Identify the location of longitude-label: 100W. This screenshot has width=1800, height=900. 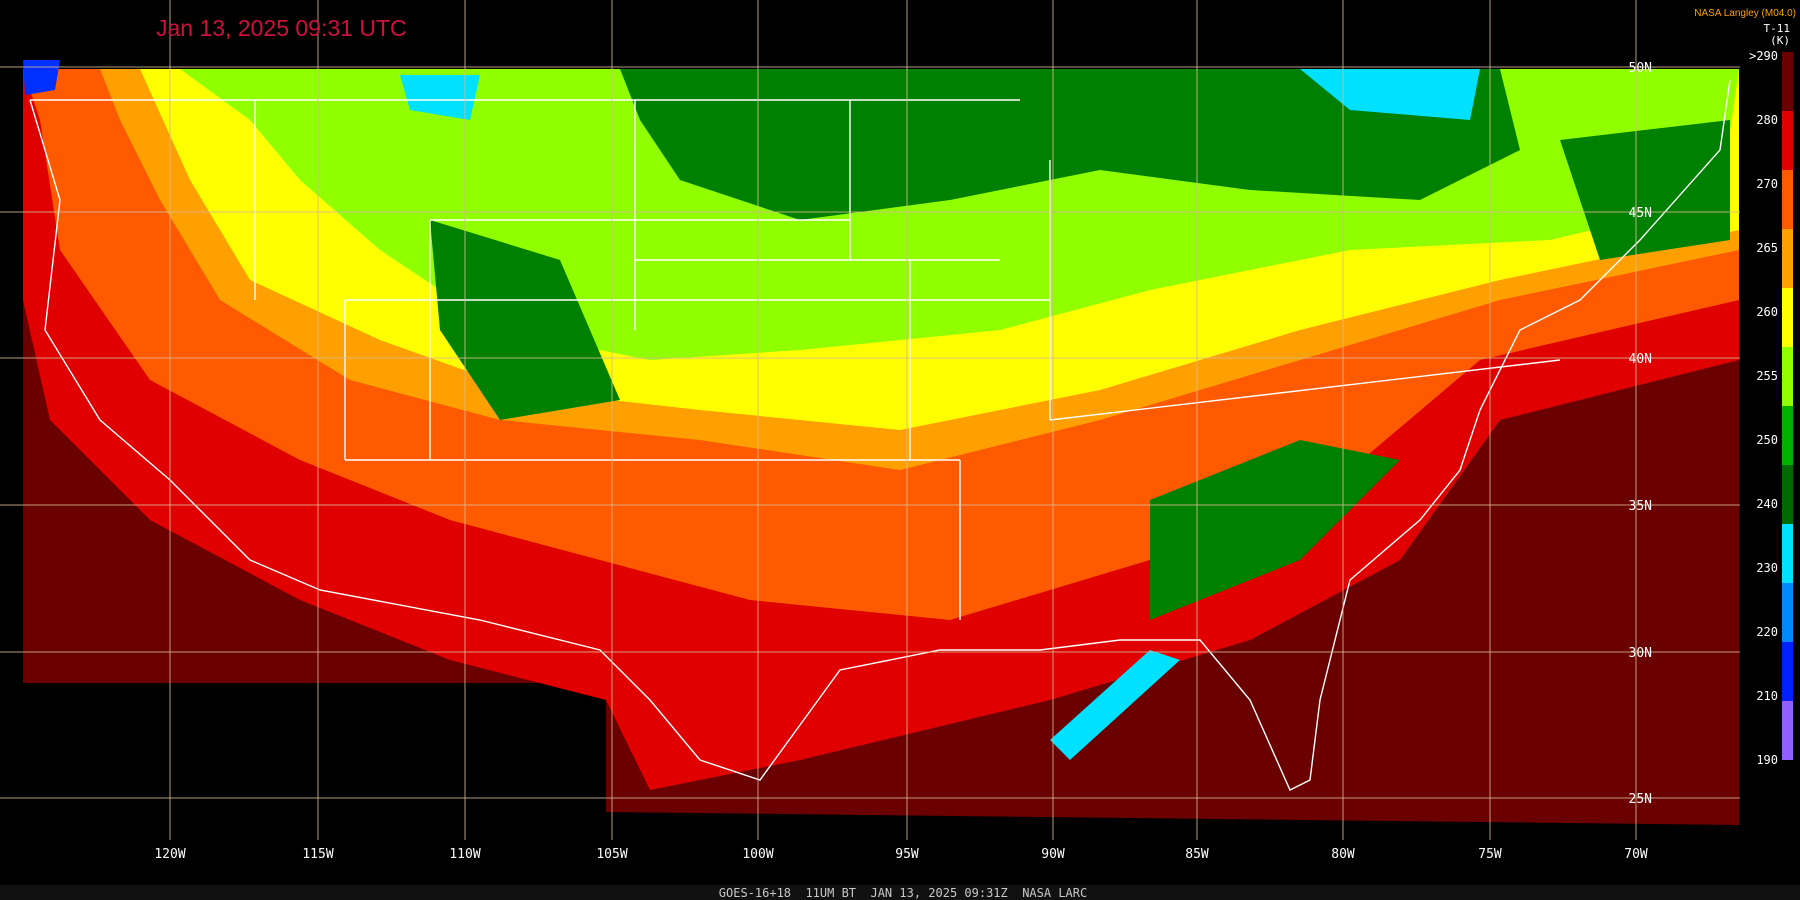
(757, 854).